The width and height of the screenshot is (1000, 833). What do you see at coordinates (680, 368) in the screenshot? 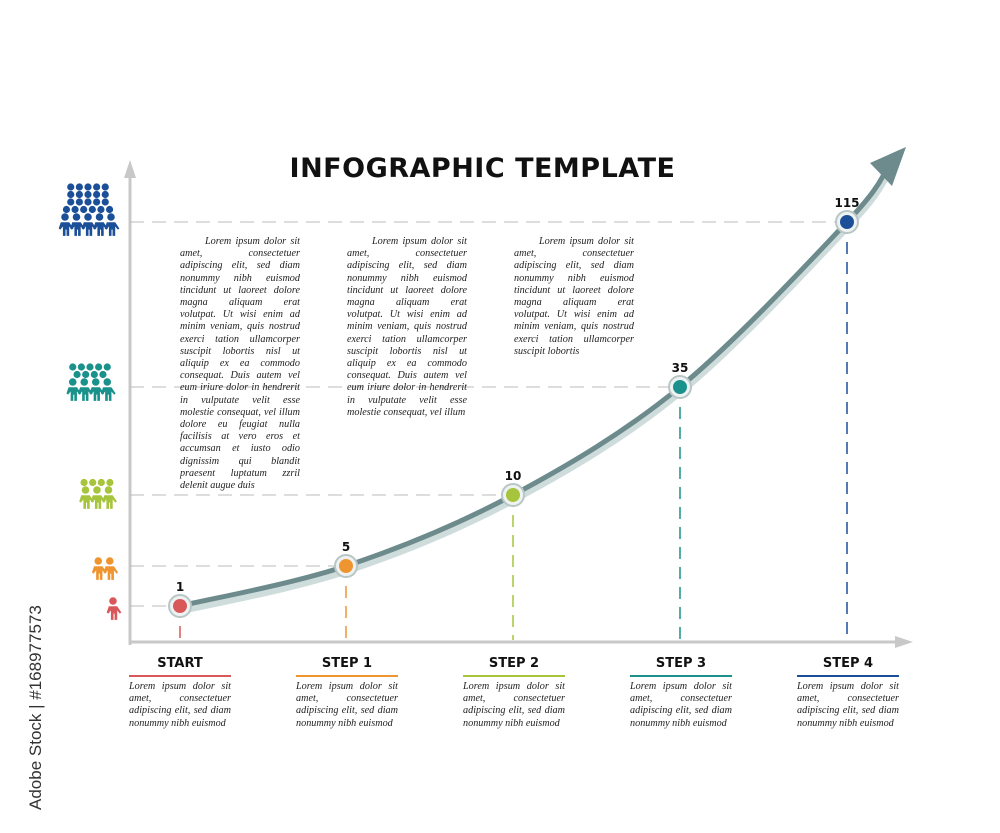
I see `data-label: 35` at bounding box center [680, 368].